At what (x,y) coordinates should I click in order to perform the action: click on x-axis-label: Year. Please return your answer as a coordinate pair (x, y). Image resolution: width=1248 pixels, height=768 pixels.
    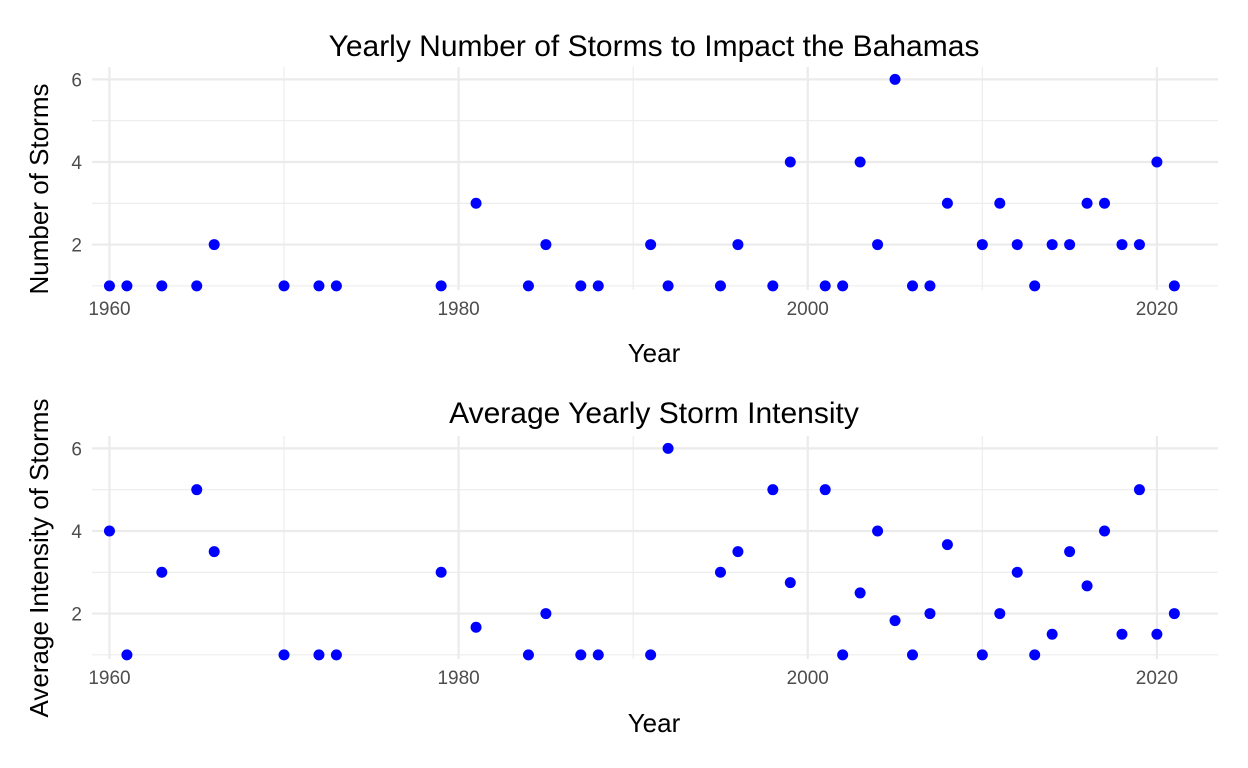
    Looking at the image, I should click on (654, 723).